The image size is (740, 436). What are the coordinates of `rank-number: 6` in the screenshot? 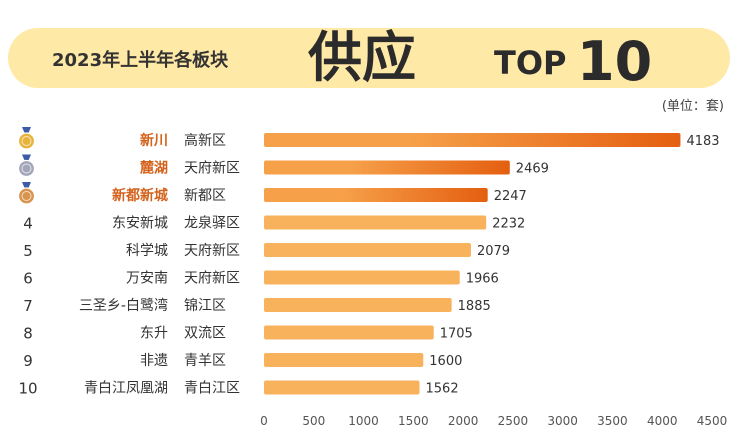 It's located at (28, 279).